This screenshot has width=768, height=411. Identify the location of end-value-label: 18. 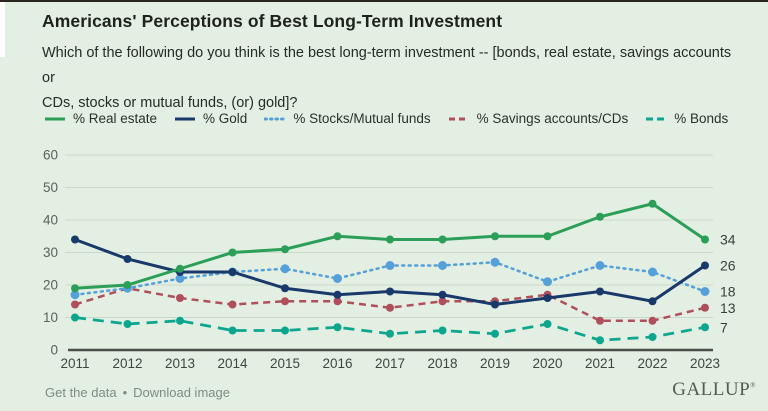
(728, 292).